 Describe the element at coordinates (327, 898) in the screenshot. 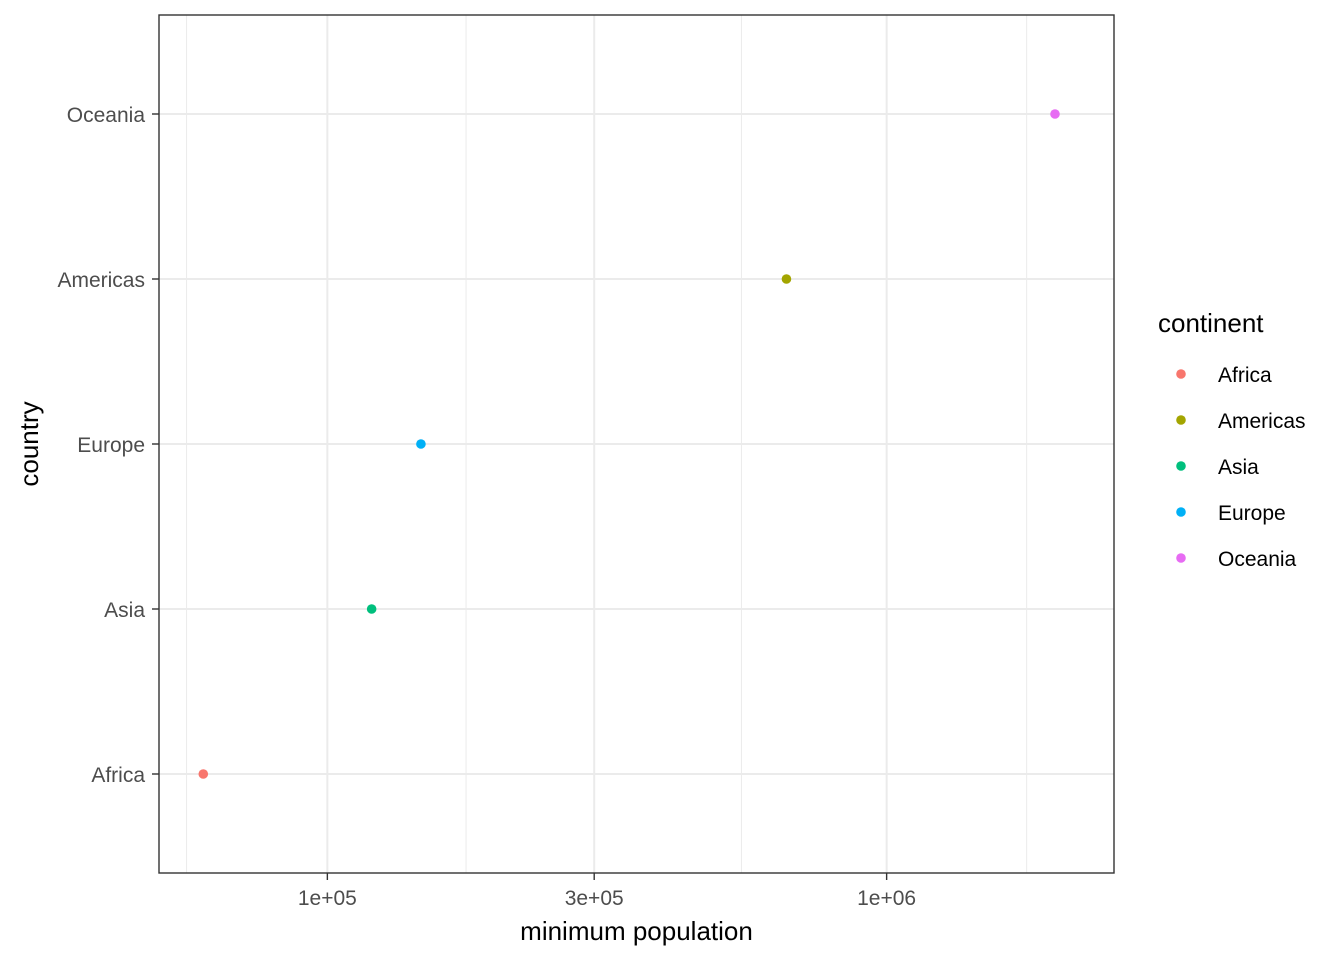

I see `x-tick-label: 1e+05` at that location.